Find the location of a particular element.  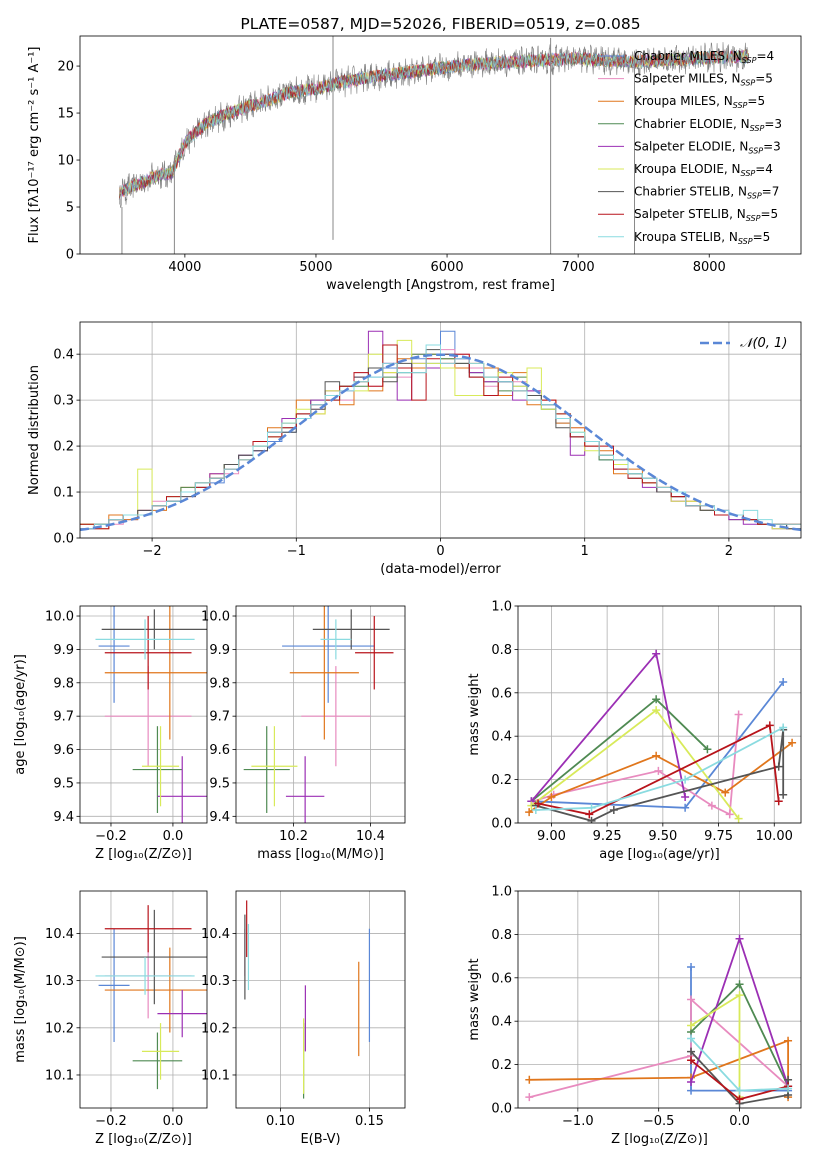

x-tick-label: 10.00 is located at coordinates (774, 836).